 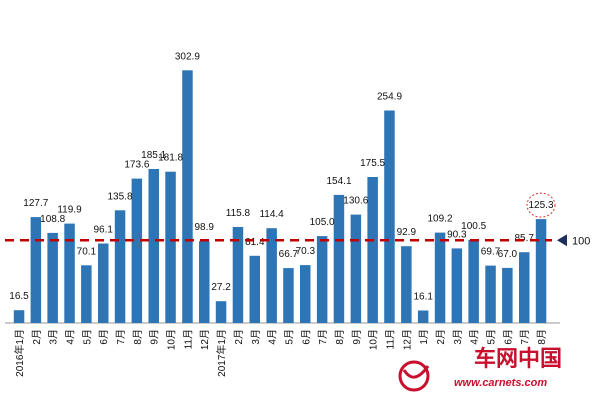 I want to click on x-tick-label: 2017年1月, so click(x=221, y=353).